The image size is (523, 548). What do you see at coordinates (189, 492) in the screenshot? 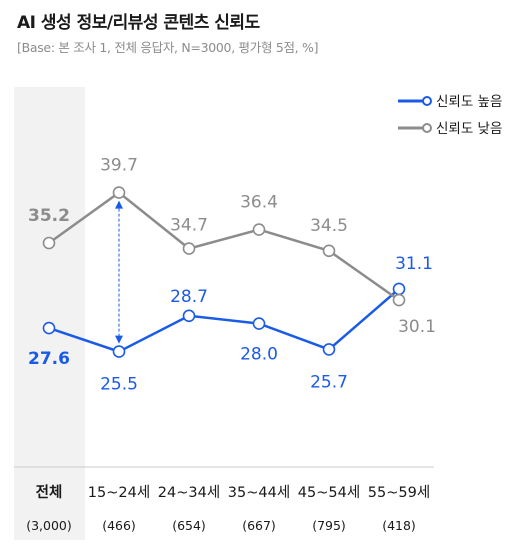
I see `x-tick-label-2: 24~34세` at bounding box center [189, 492].